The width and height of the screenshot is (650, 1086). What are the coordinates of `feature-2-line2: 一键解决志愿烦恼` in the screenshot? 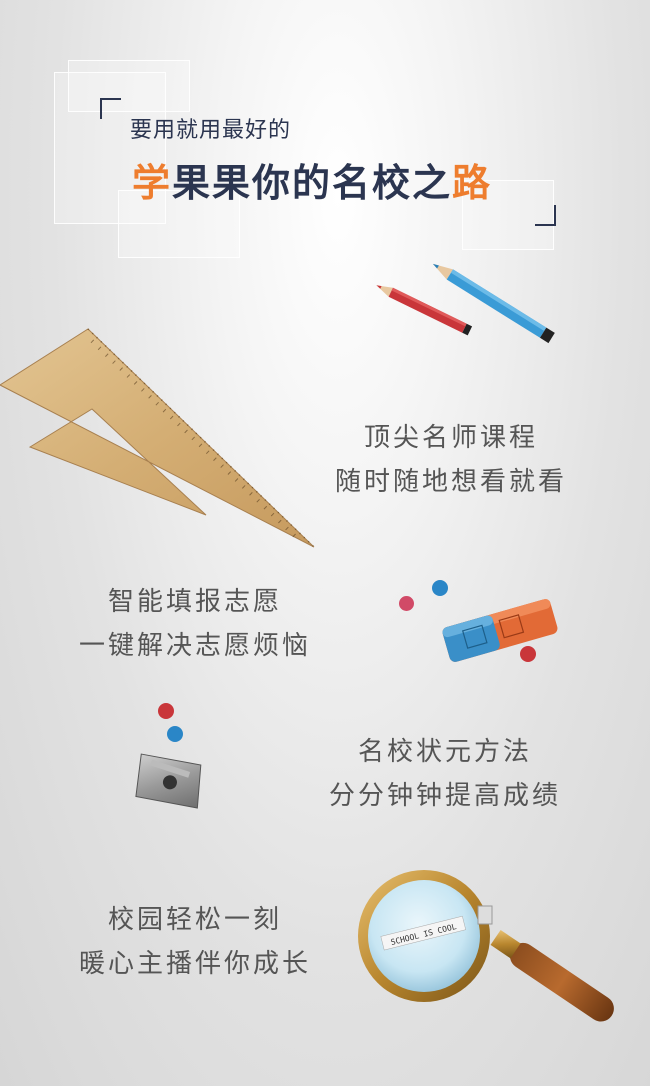 It's located at (194, 646).